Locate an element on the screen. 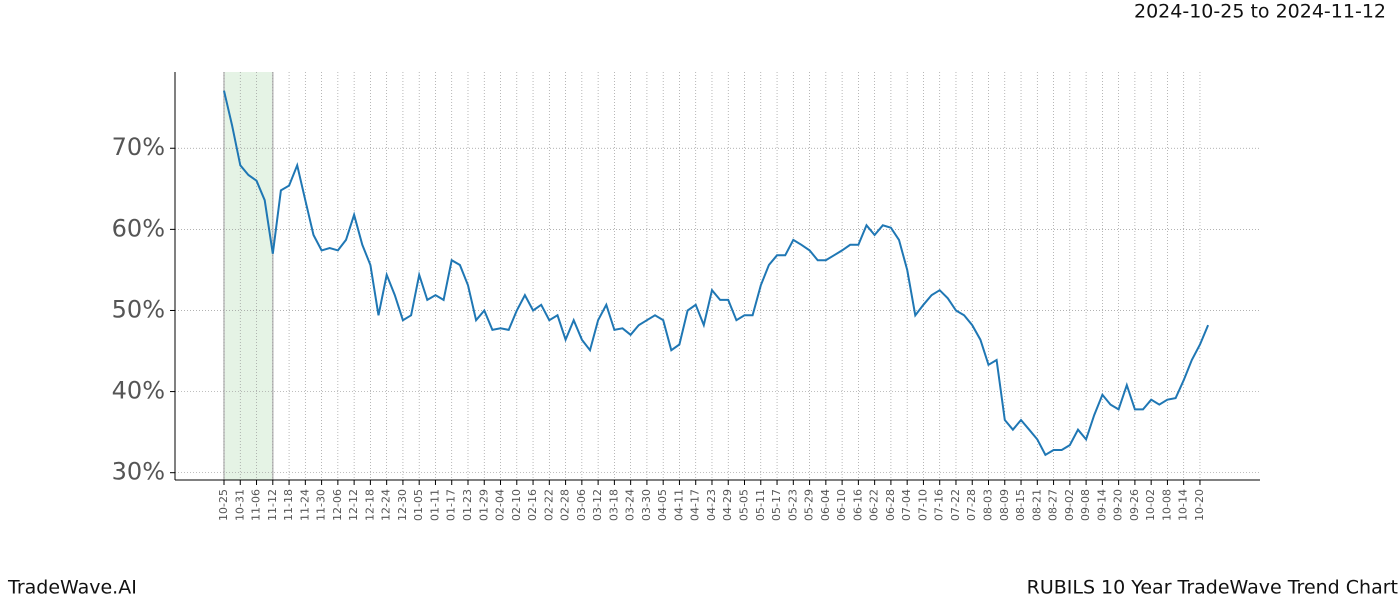 Image resolution: width=1400 pixels, height=600 pixels. x-tick-label: 03-12 is located at coordinates (597, 505).